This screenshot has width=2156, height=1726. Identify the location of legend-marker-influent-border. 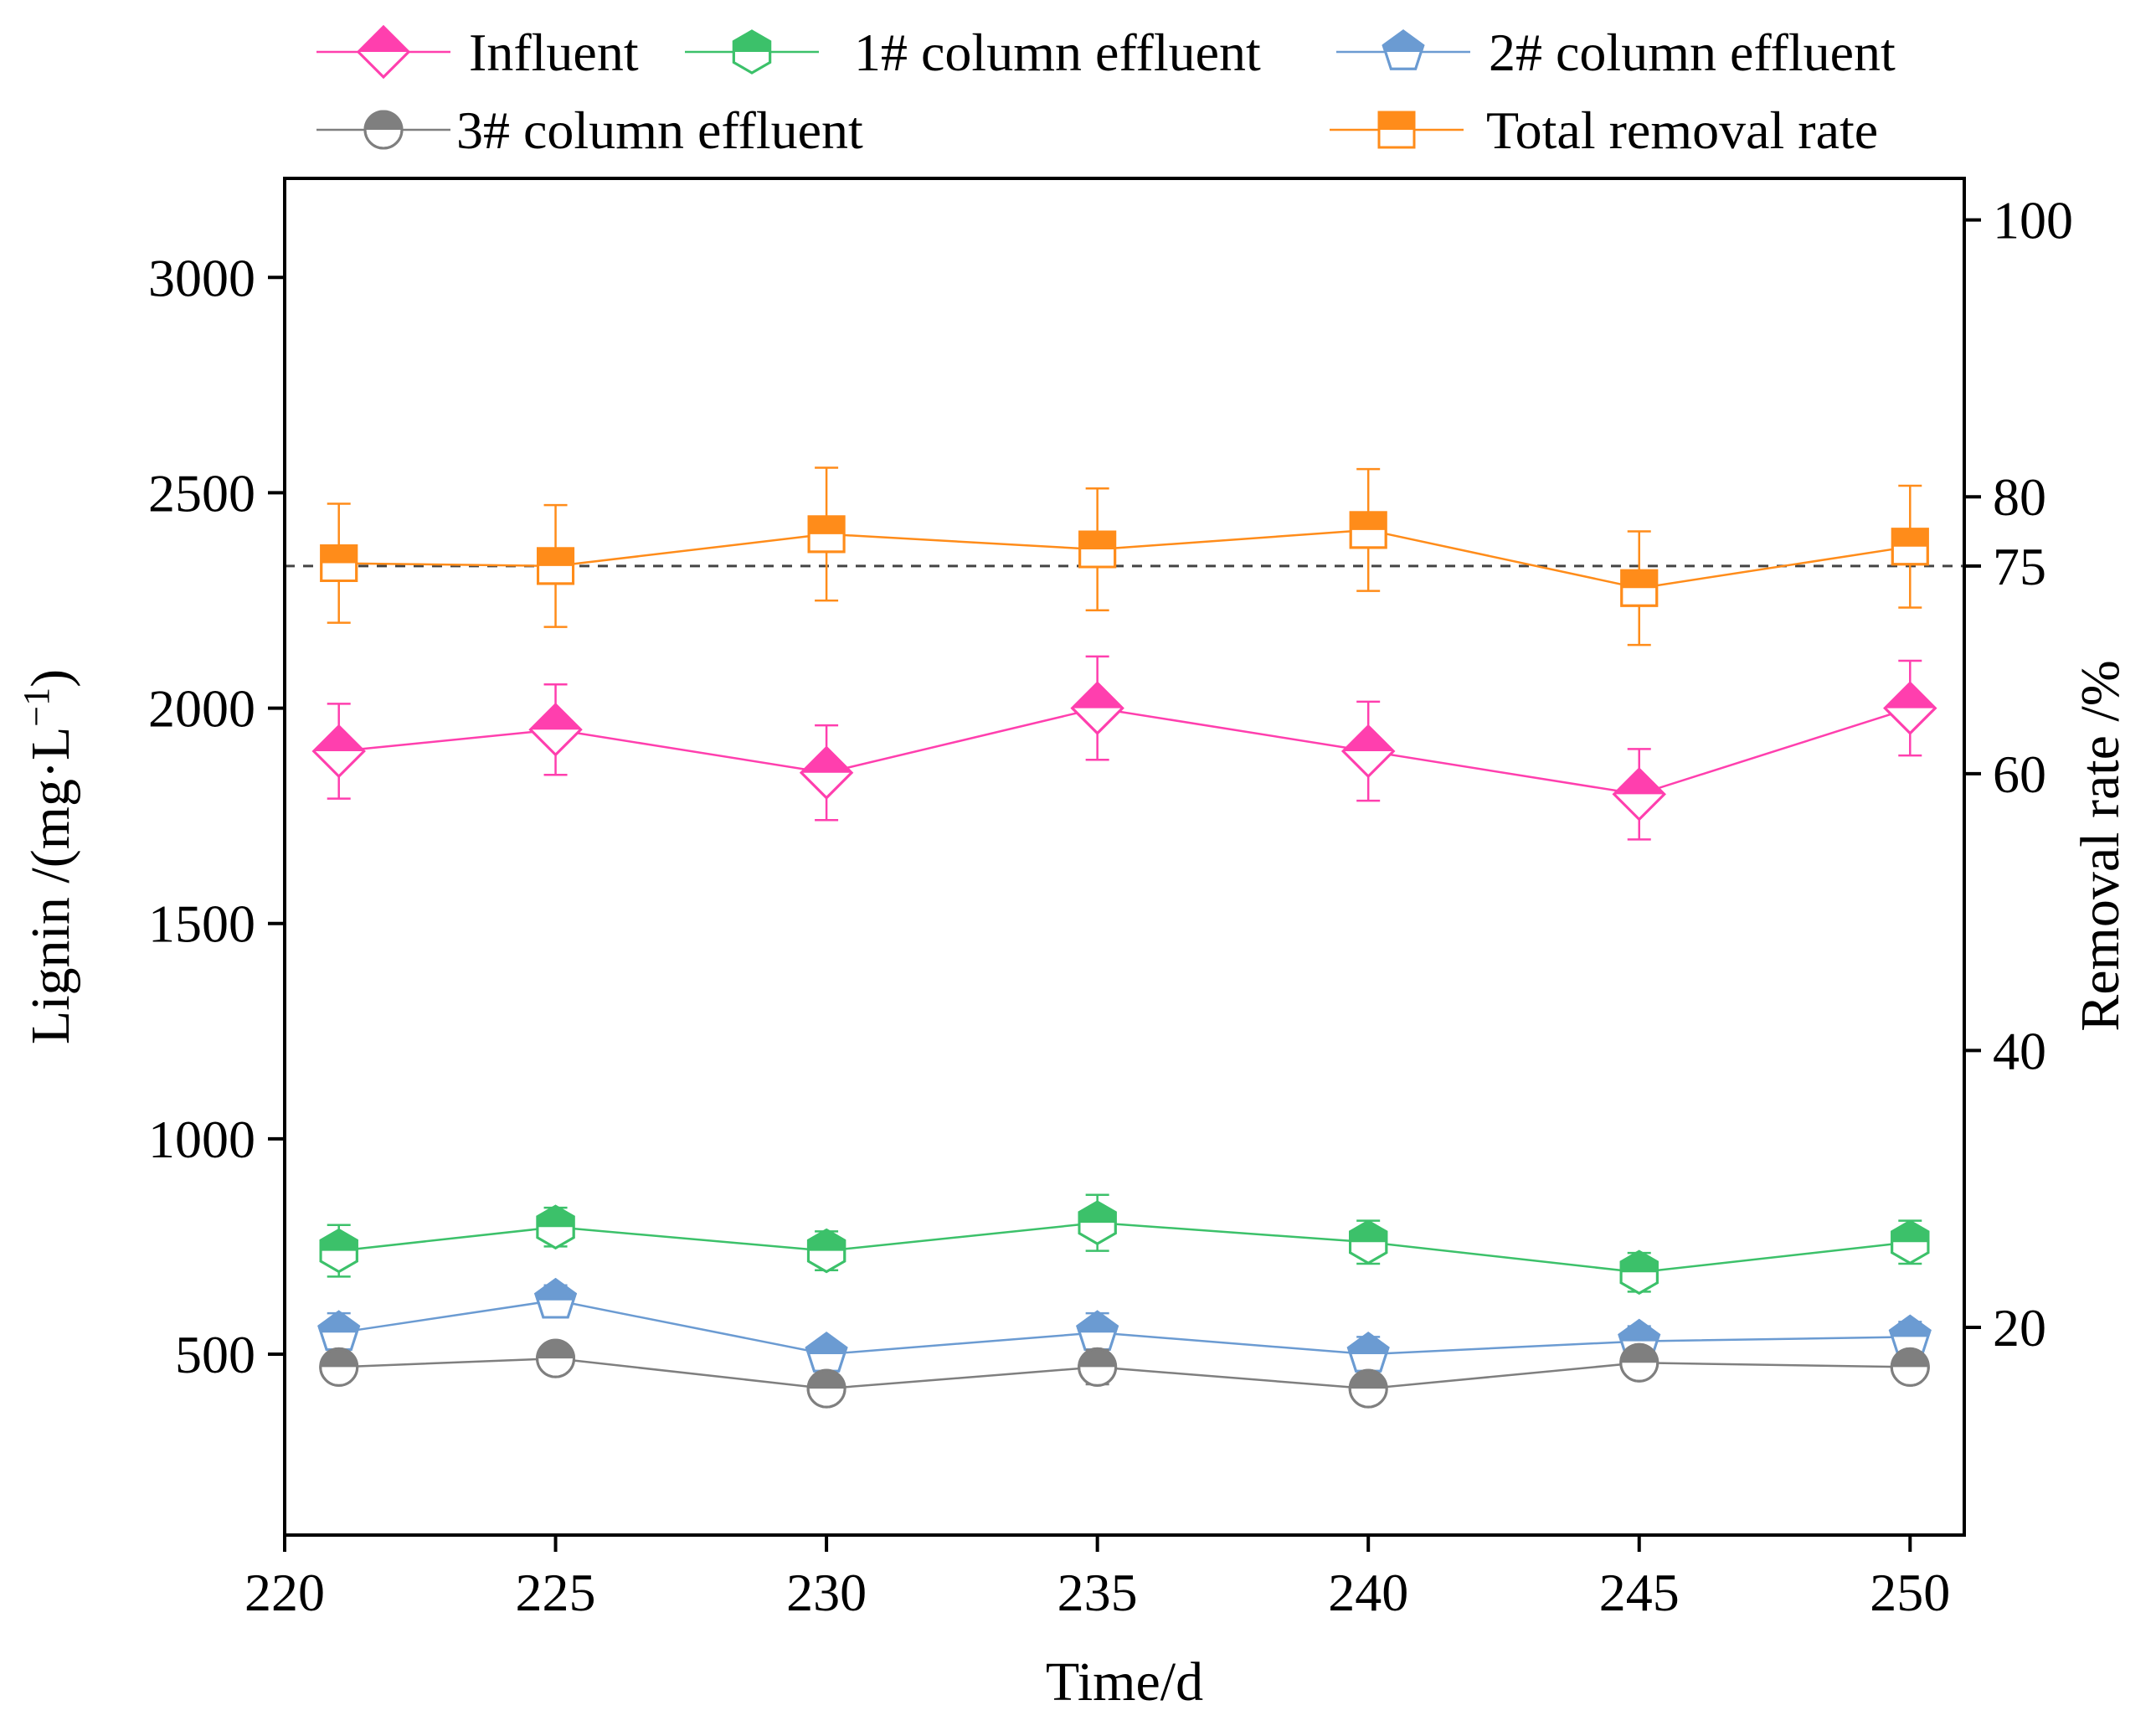
(383, 52).